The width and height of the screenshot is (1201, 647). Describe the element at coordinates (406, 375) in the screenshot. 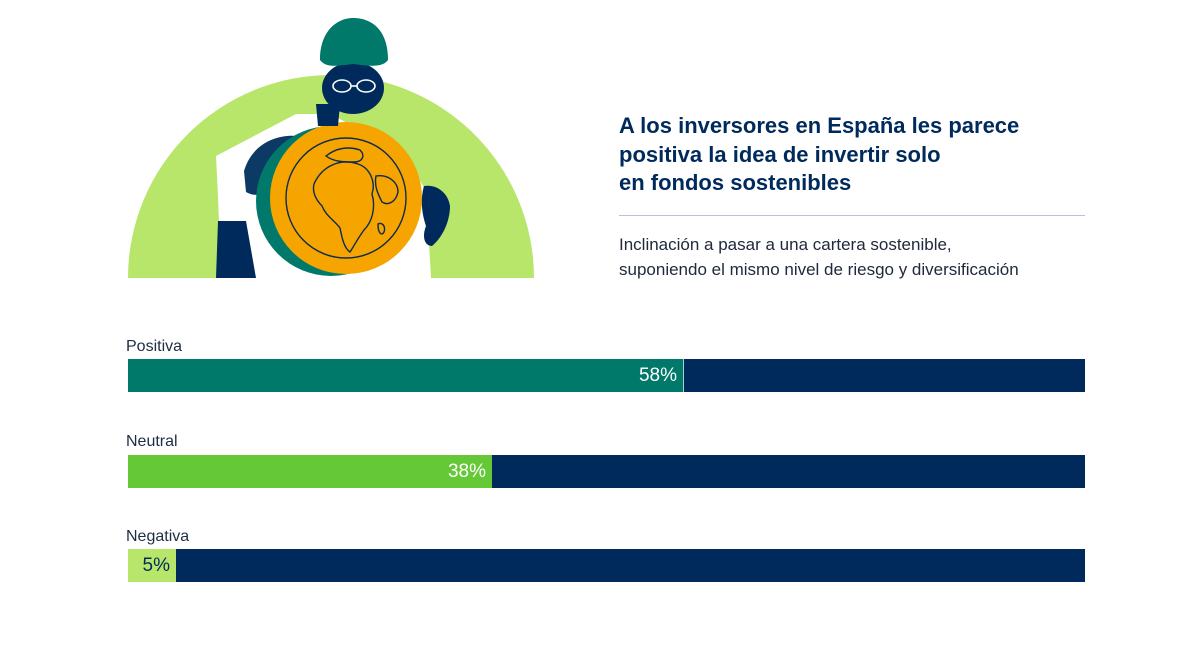

I see `bar-positiva` at that location.